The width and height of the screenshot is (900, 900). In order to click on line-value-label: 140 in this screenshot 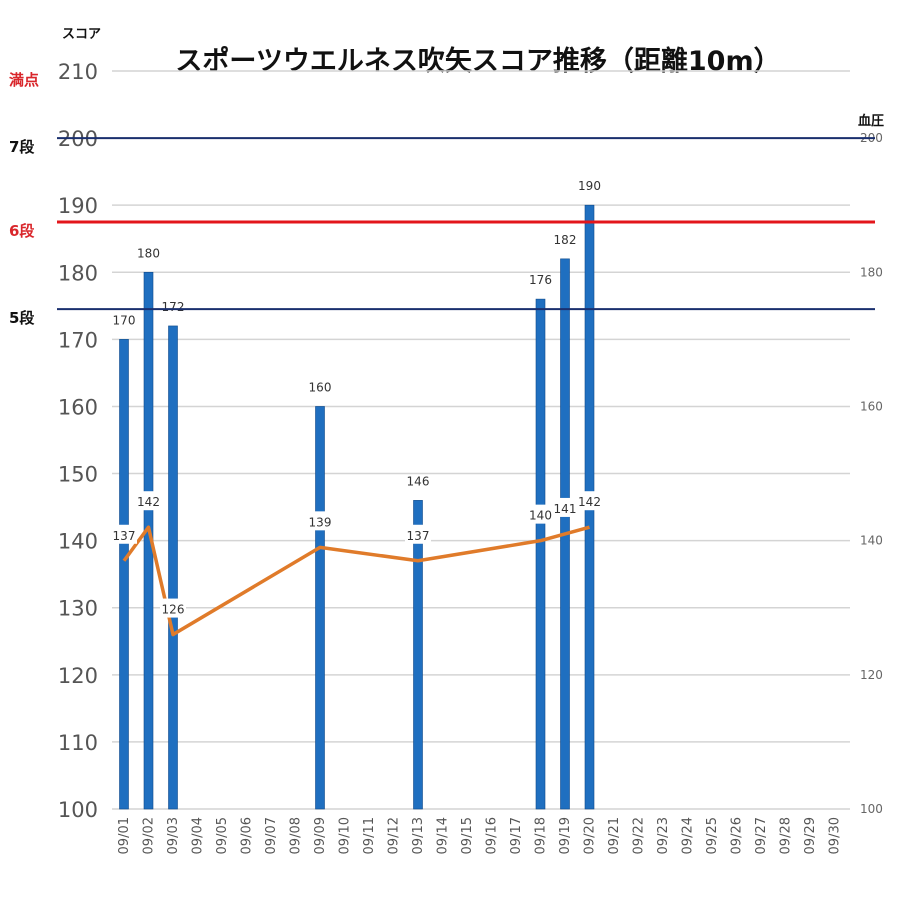, I will do `click(540, 516)`.